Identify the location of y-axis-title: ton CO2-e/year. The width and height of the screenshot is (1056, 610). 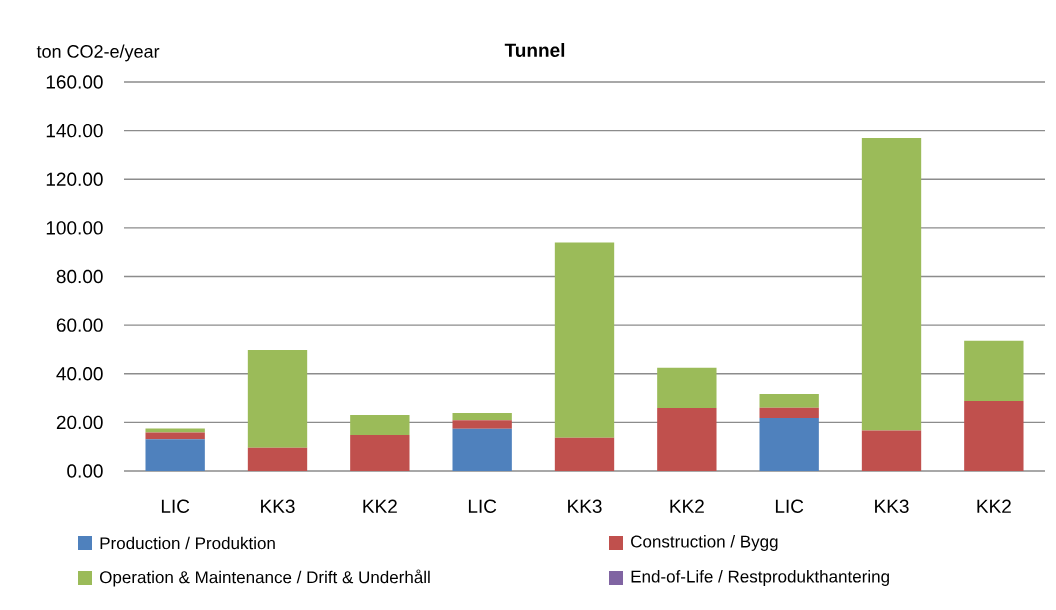
(98, 53).